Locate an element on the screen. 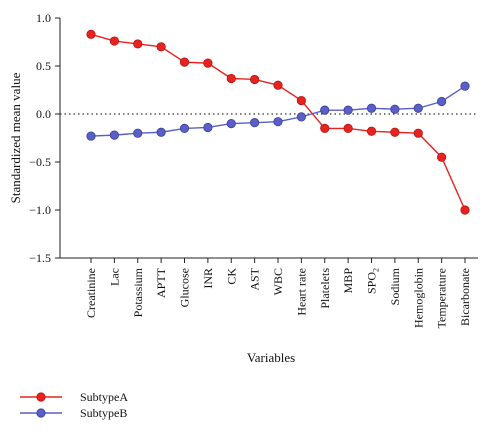 Image resolution: width=500 pixels, height=440 pixels. x-tick-label: Bicarbonate is located at coordinates (465, 297).